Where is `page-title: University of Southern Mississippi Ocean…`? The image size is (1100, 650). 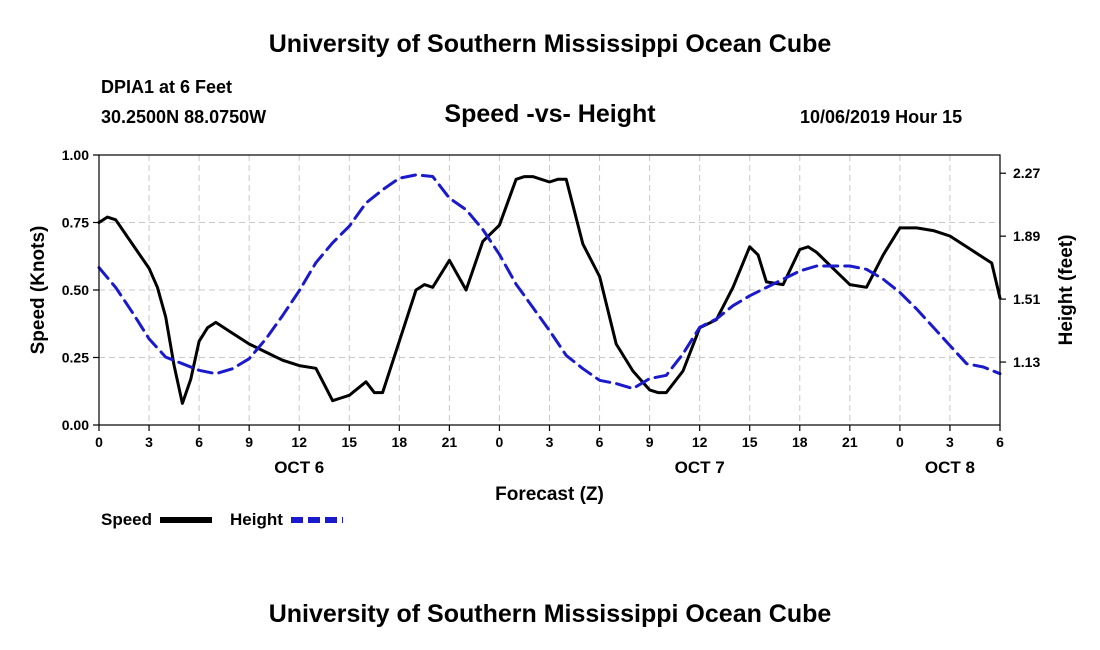 page-title: University of Southern Mississippi Ocean… is located at coordinates (550, 44).